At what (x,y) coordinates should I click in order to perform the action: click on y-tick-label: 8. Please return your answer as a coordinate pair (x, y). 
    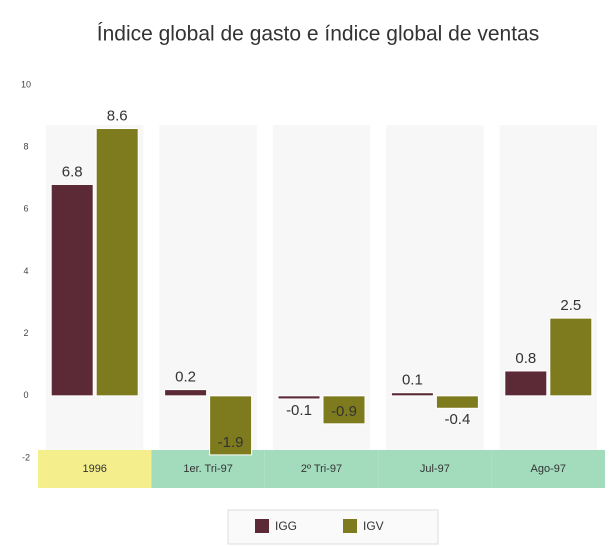
    Looking at the image, I should click on (25, 147).